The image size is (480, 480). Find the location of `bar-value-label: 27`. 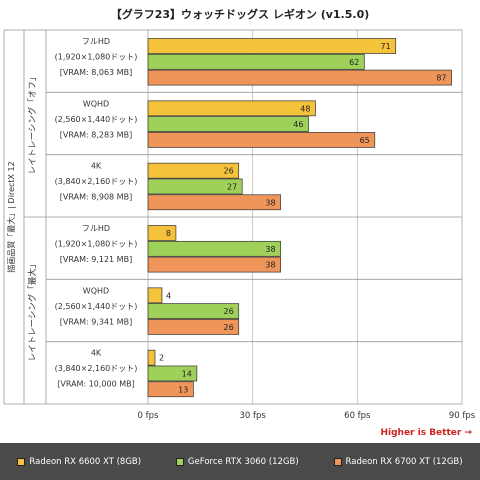

bar-value-label: 27 is located at coordinates (232, 186).